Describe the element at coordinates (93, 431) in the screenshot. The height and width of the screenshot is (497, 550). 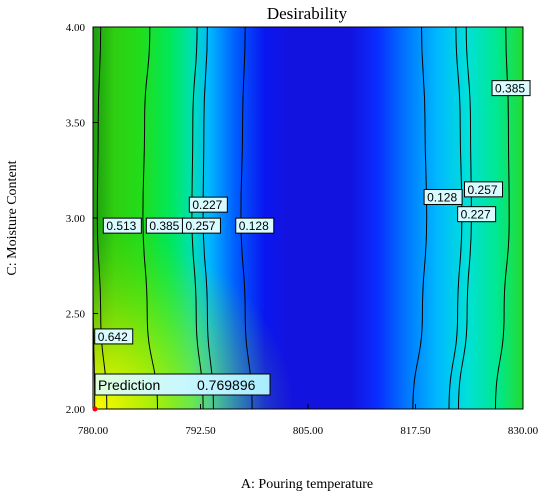
I see `x-tick-label: 780.00` at that location.